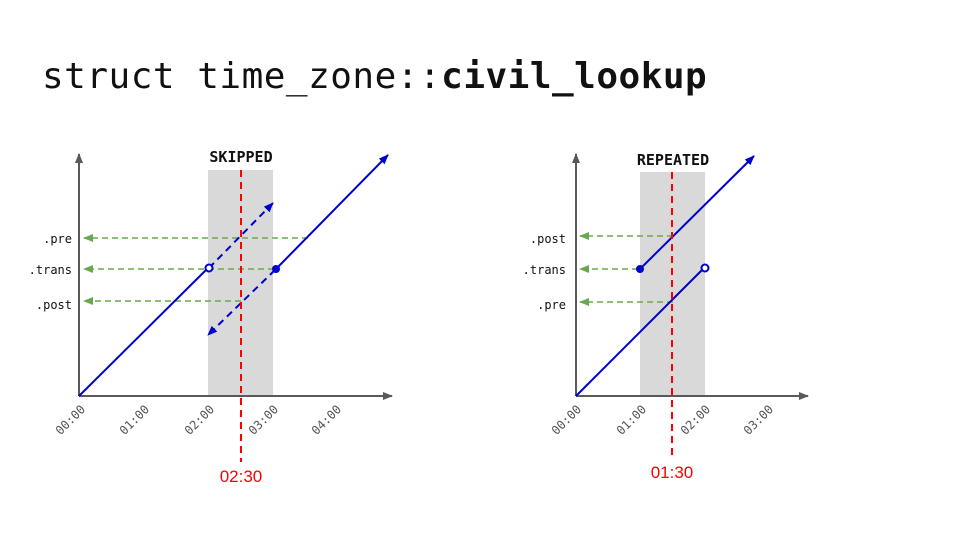 This screenshot has width=960, height=540. Describe the element at coordinates (276, 269) in the screenshot. I see `skipped-filled-point` at that location.